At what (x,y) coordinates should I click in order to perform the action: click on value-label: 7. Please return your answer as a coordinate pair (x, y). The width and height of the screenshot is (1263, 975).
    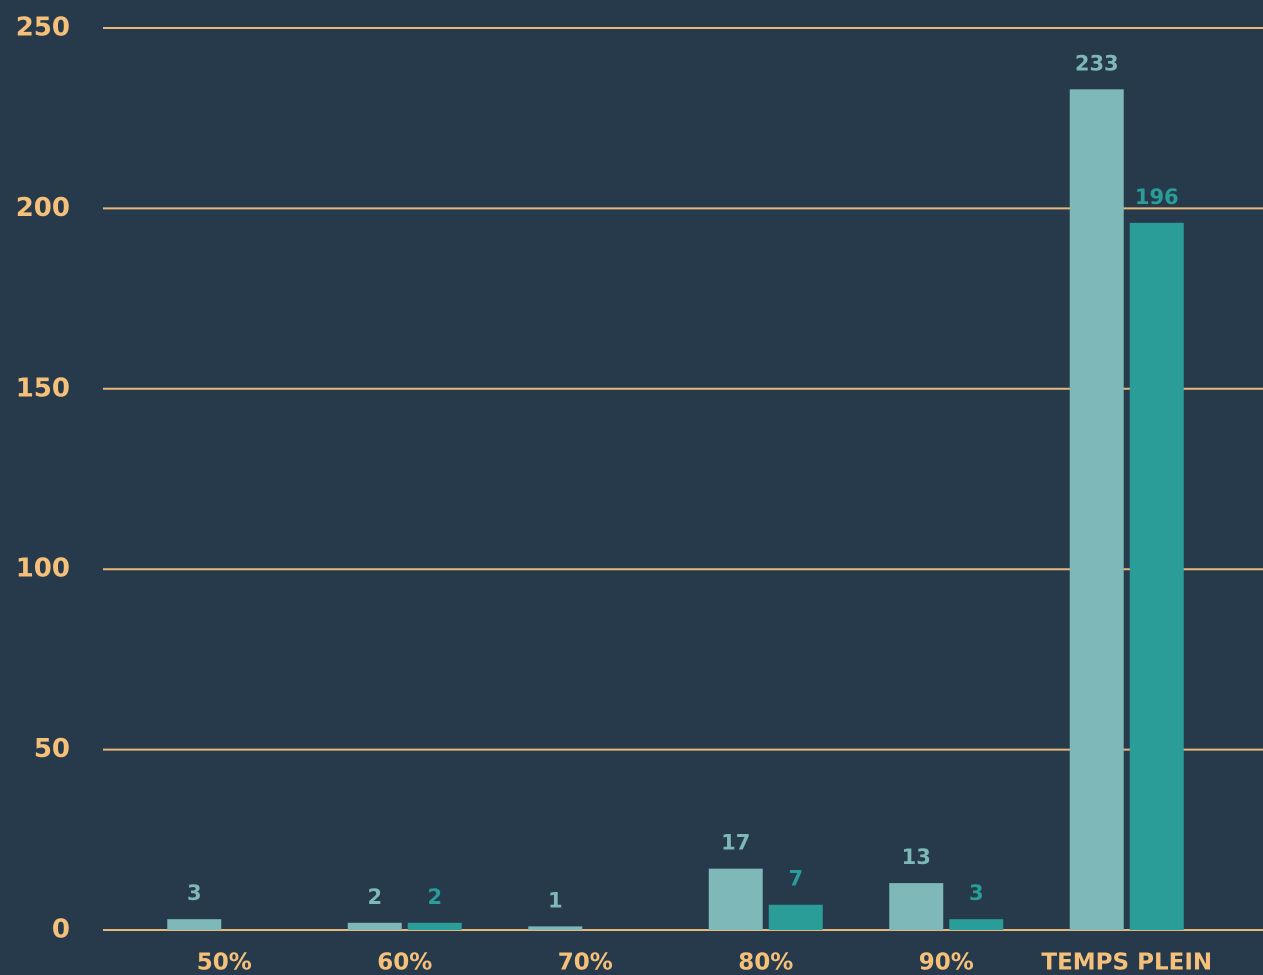
    Looking at the image, I should click on (795, 879).